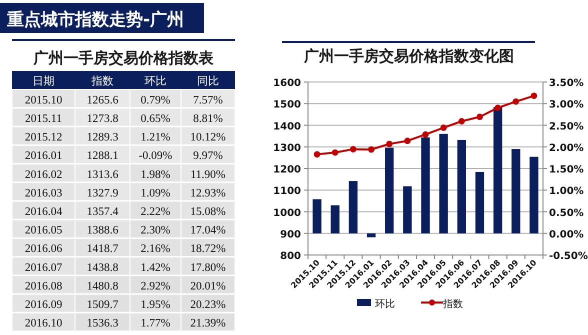 The width and height of the screenshot is (588, 335). What do you see at coordinates (291, 256) in the screenshot?
I see `y-tick-label: 800` at bounding box center [291, 256].